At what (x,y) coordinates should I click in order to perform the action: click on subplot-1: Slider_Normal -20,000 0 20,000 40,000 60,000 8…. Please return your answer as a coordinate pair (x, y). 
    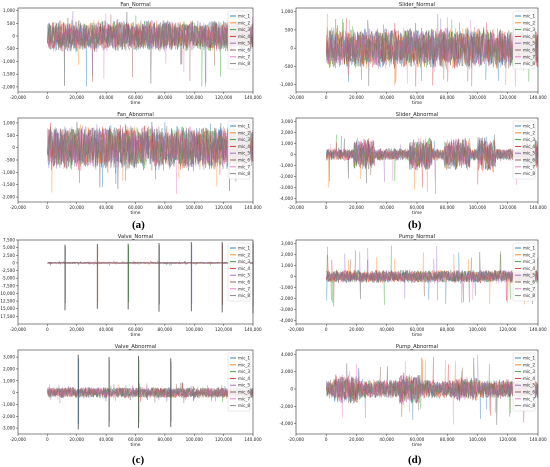
    Looking at the image, I should click on (413, 54).